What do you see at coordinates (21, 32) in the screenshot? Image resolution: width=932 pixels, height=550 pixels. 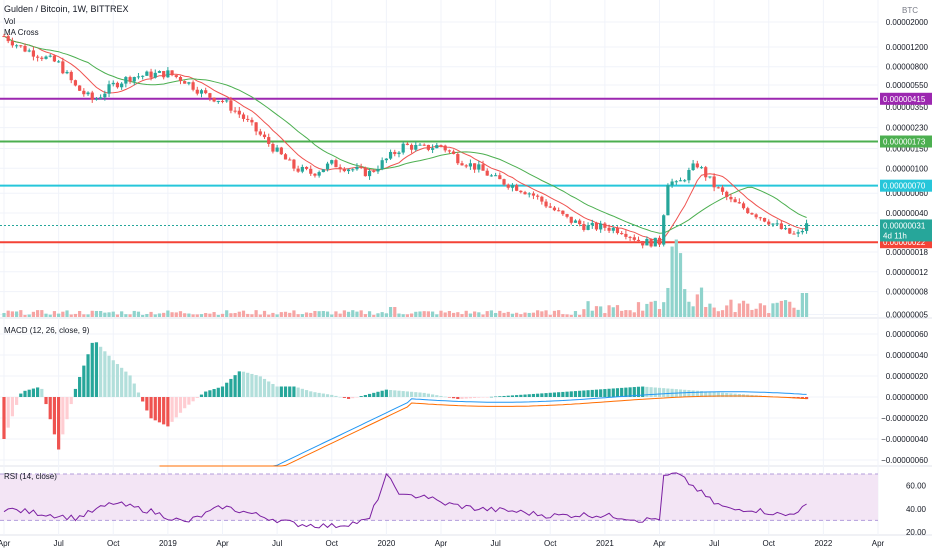 I see `ma-cross-label: MA Cross` at bounding box center [21, 32].